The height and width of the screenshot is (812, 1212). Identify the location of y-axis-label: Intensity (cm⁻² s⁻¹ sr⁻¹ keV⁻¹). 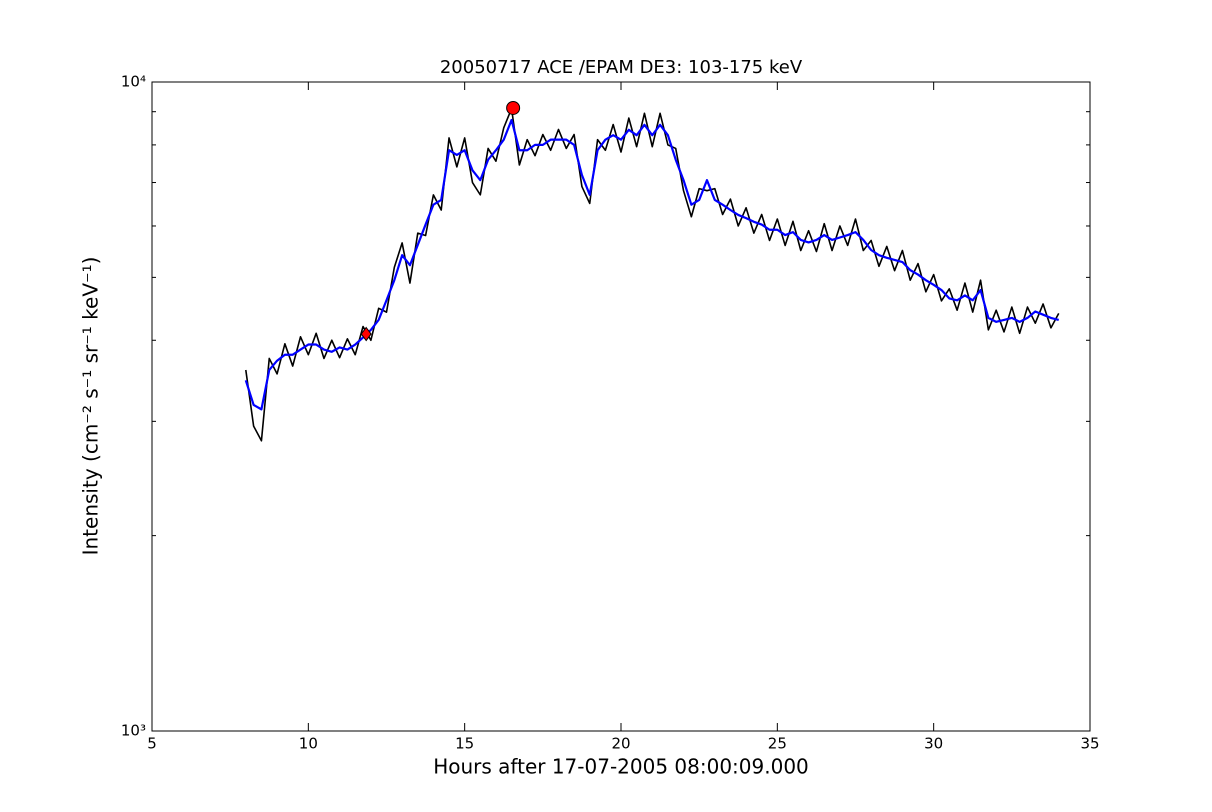
(91, 406).